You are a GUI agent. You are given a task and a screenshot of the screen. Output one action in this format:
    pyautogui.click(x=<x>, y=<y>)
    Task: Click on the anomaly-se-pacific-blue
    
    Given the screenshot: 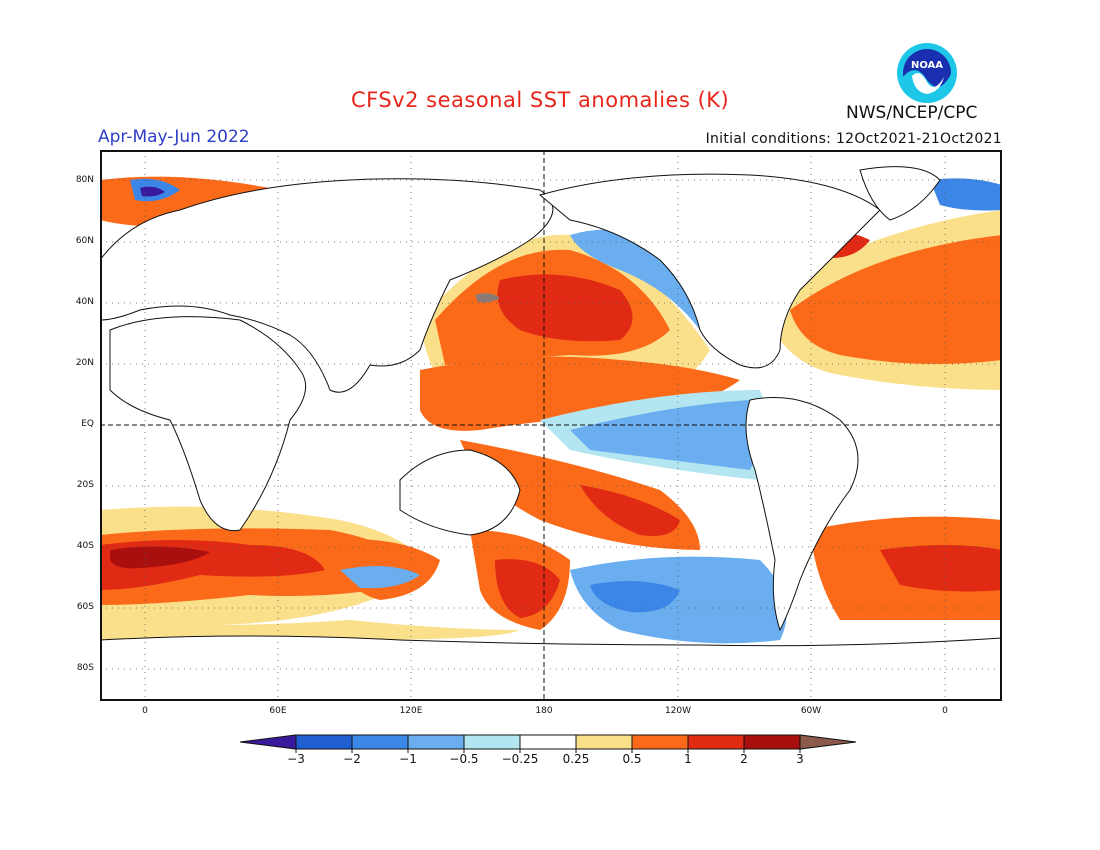 What is the action you would take?
    pyautogui.click(x=635, y=597)
    